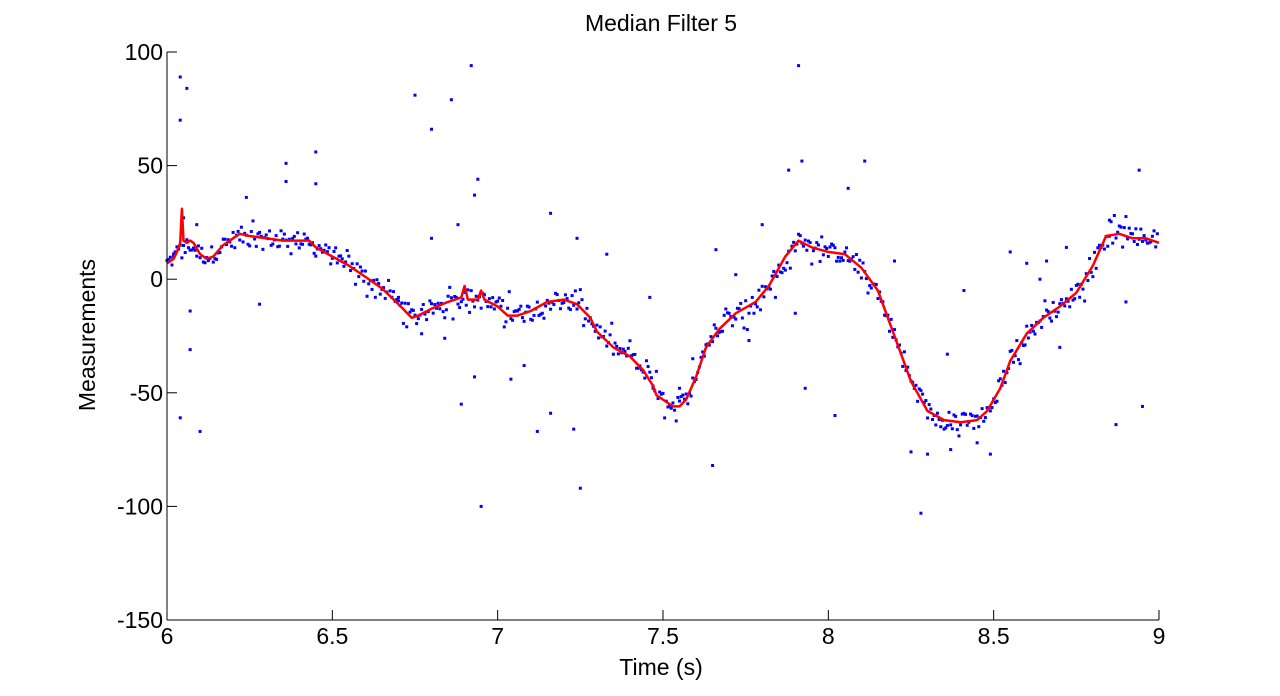 This screenshot has width=1280, height=696. What do you see at coordinates (1159, 636) in the screenshot?
I see `x-tick-label: 9` at bounding box center [1159, 636].